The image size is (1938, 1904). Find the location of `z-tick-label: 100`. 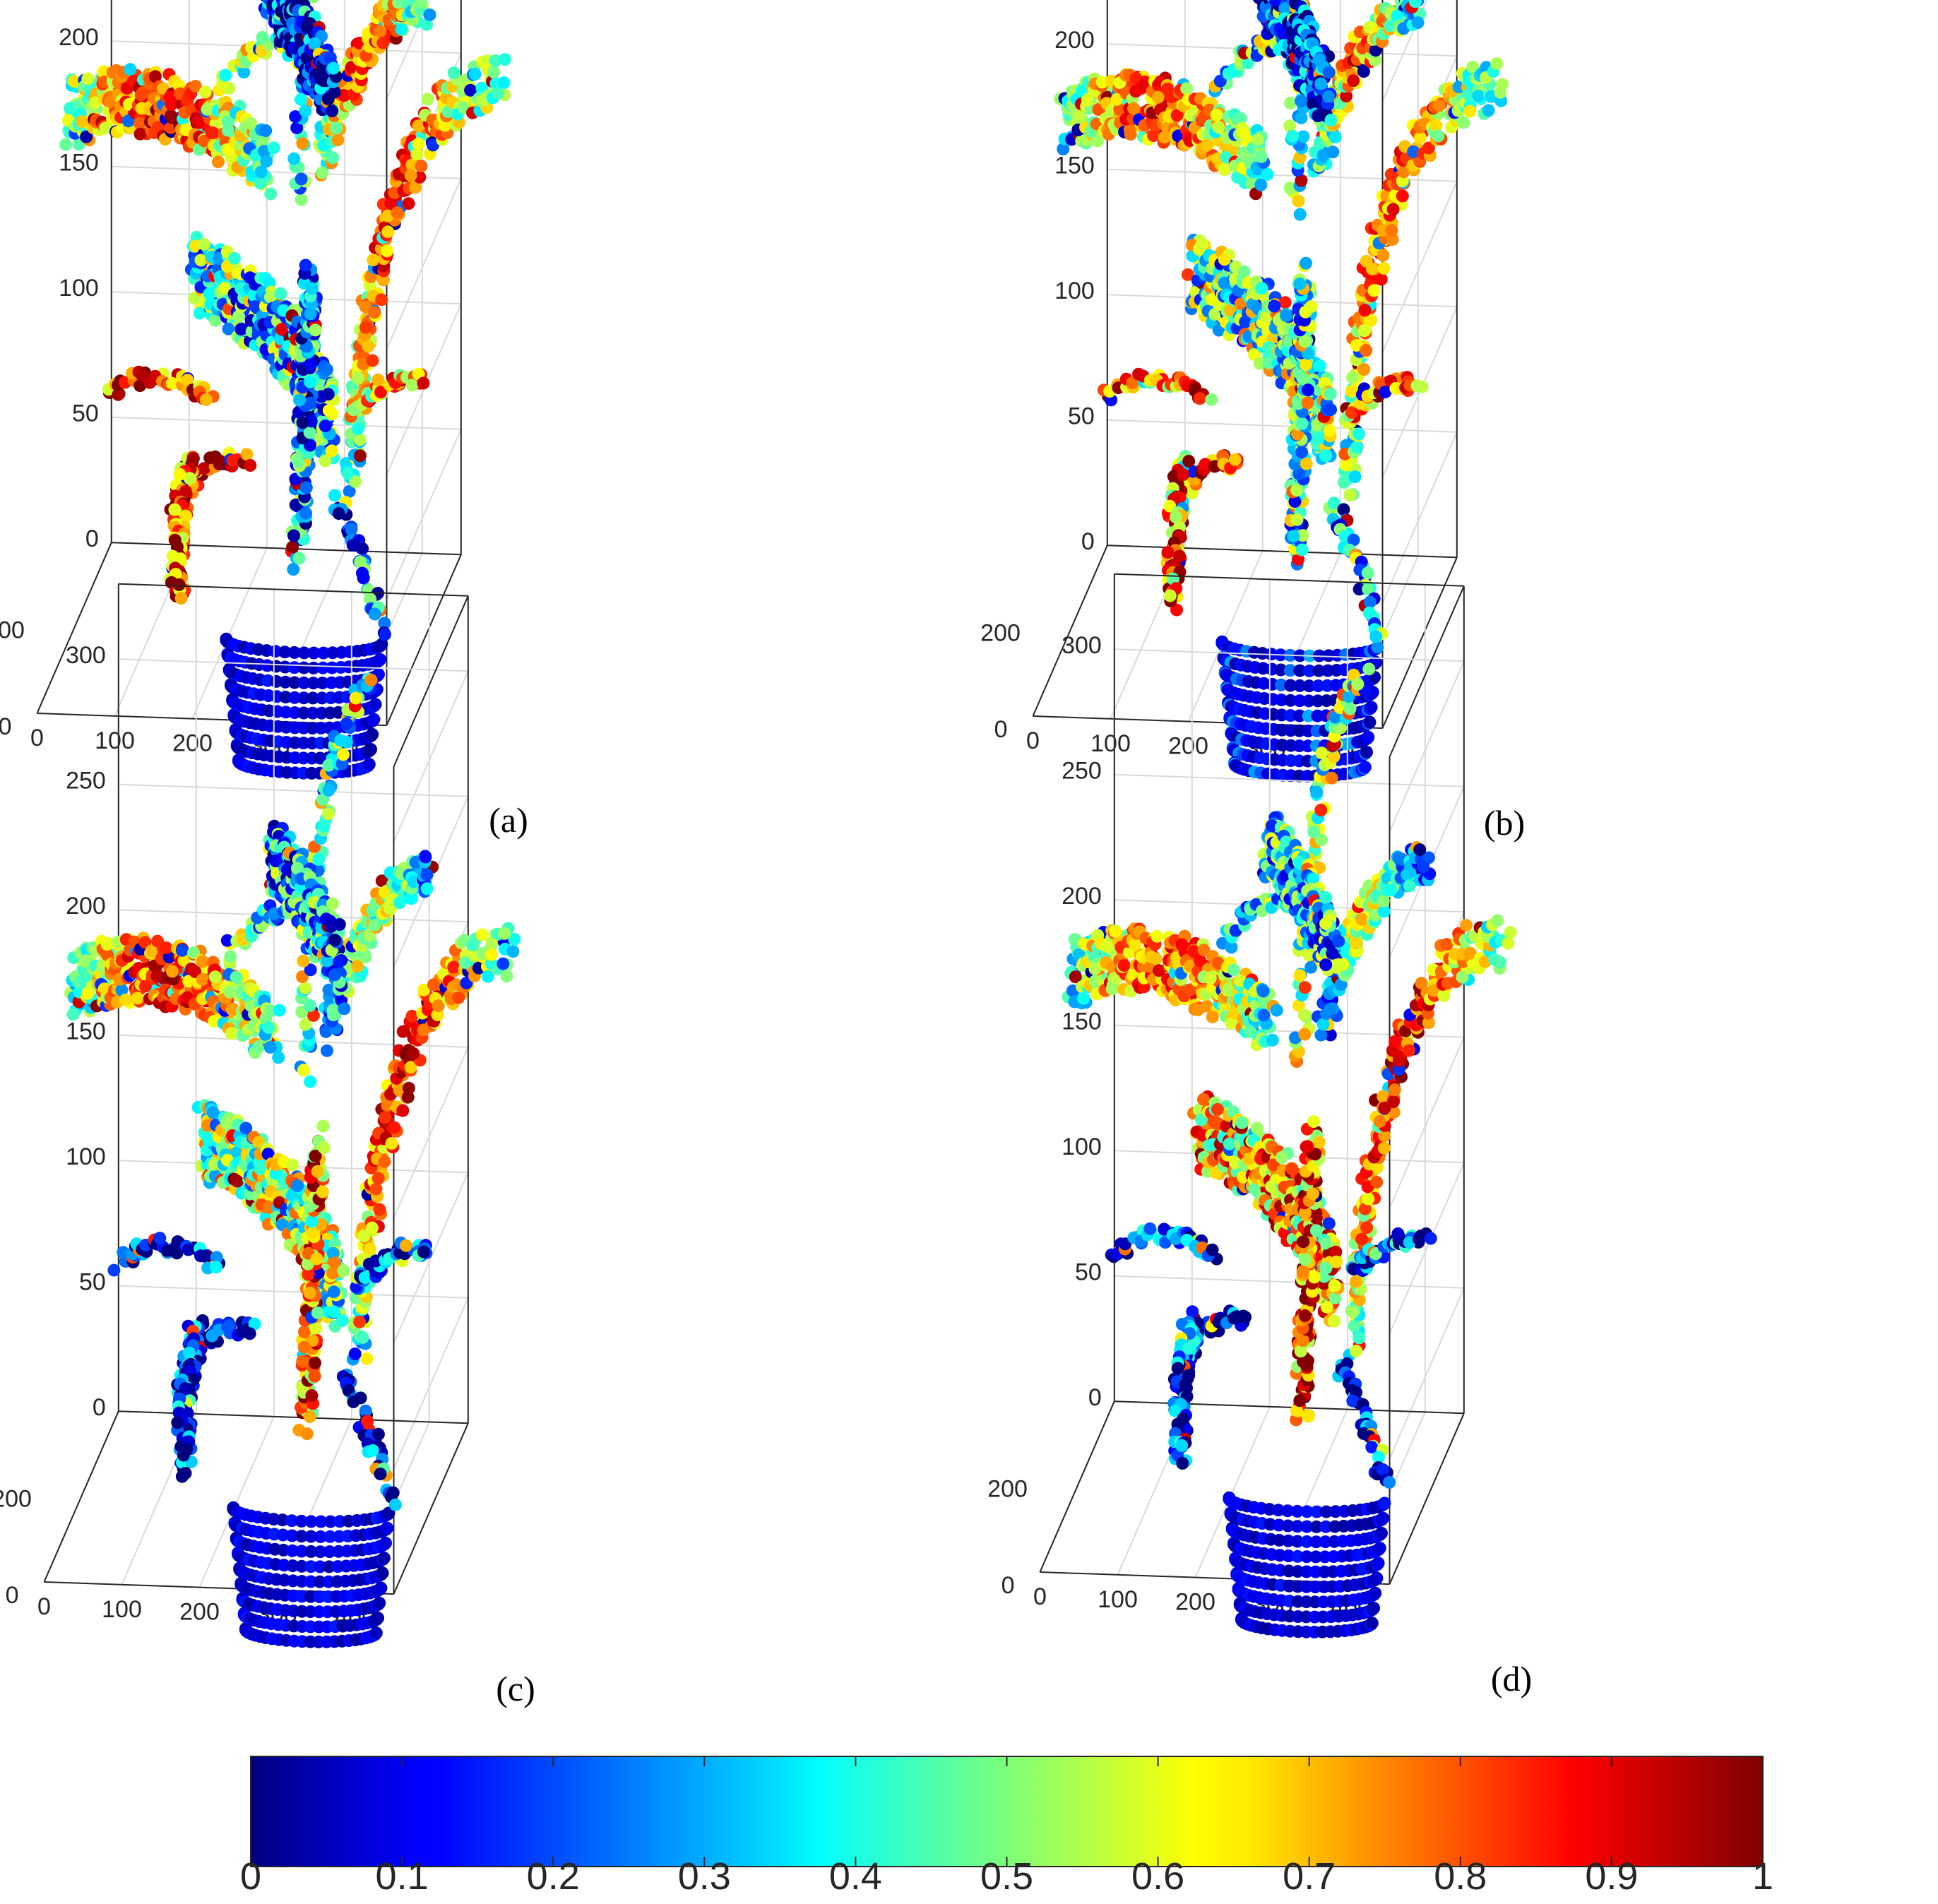

z-tick-label: 100 is located at coordinates (86, 1156).